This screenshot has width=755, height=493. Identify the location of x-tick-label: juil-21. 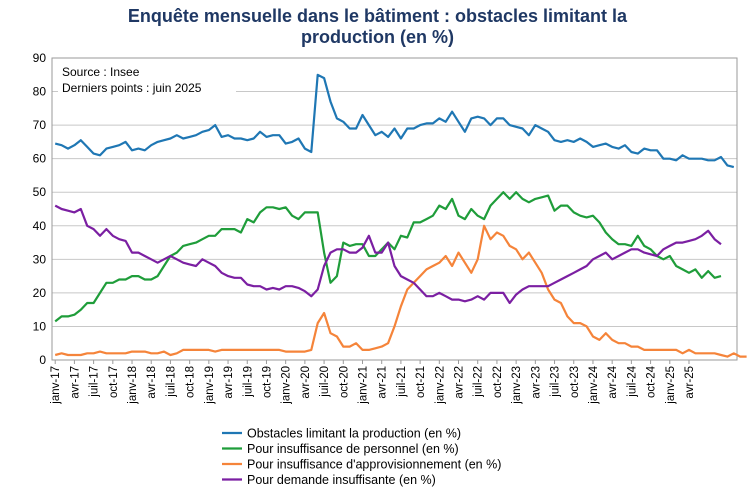
(402, 382).